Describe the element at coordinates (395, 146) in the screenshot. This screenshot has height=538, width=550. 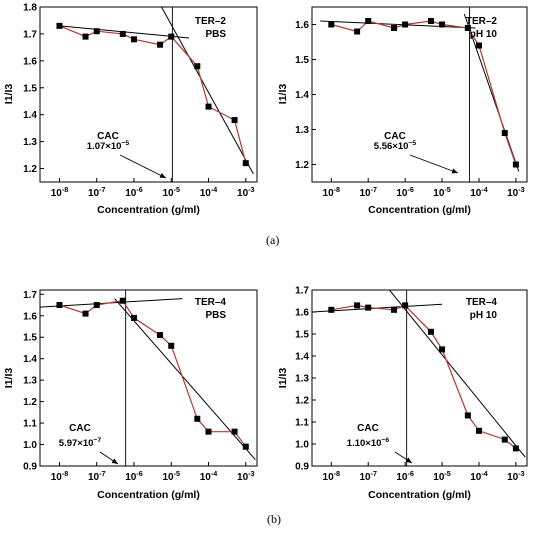
I see `cac-value: 5.56×10⁻⁵` at that location.